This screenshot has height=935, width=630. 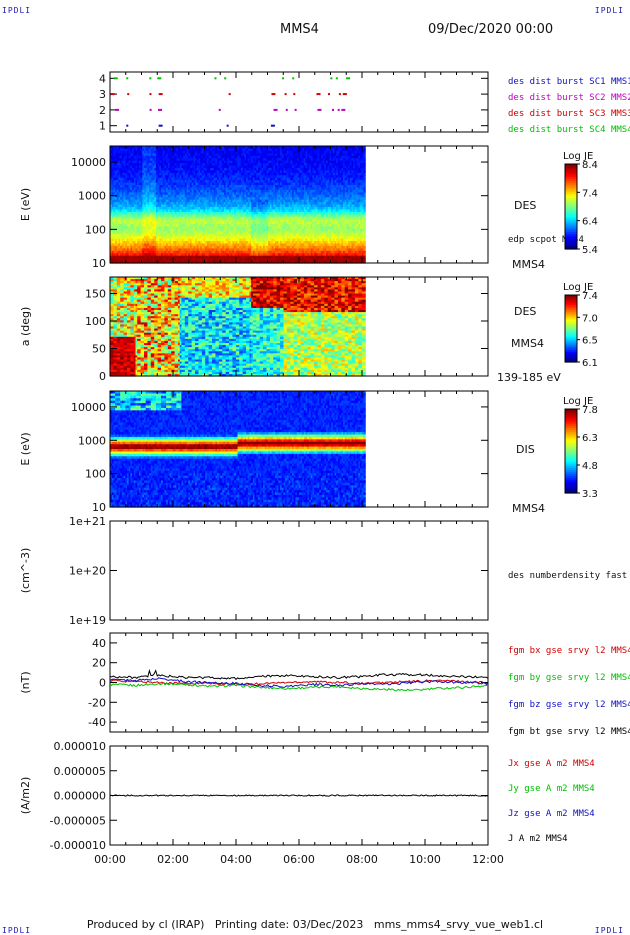 What do you see at coordinates (569, 130) in the screenshot?
I see `burst-legend-4: des dist burst SC4 MMS4` at bounding box center [569, 130].